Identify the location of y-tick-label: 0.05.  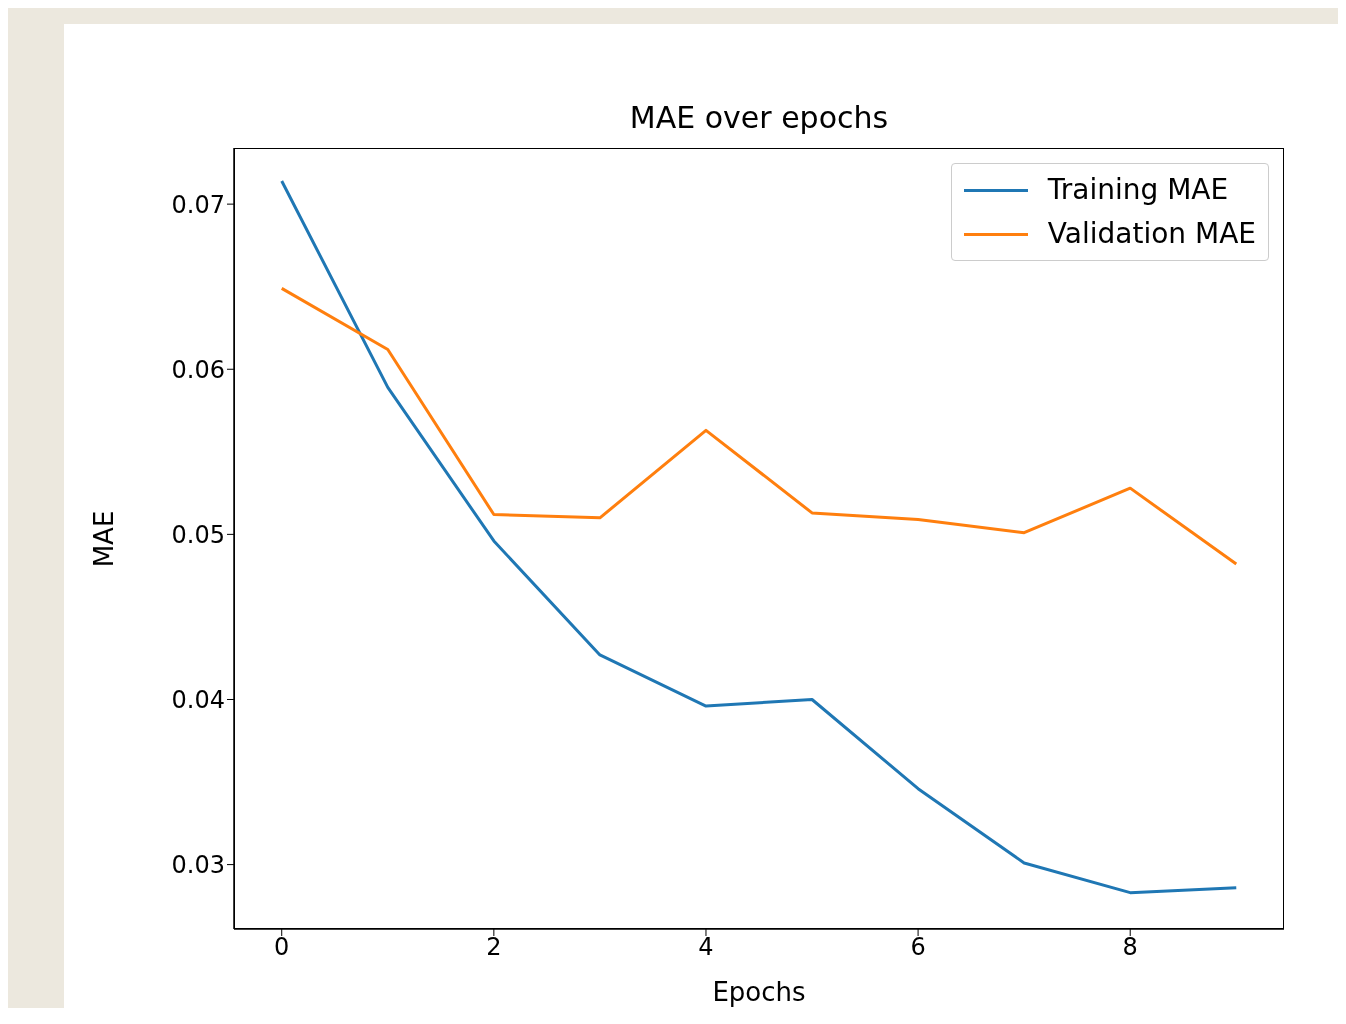
(198, 534).